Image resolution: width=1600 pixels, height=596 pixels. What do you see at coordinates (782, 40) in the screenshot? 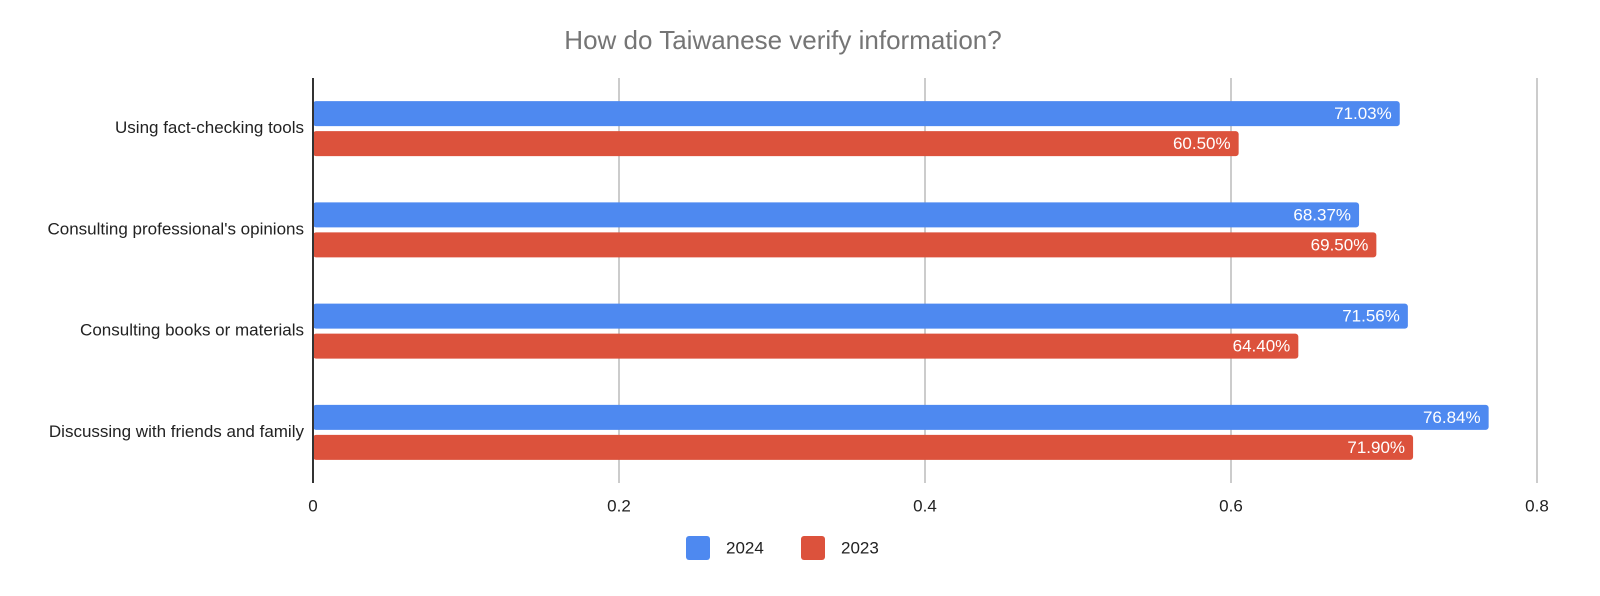
I see `chart-title: How do Taiwanese verify information?` at bounding box center [782, 40].